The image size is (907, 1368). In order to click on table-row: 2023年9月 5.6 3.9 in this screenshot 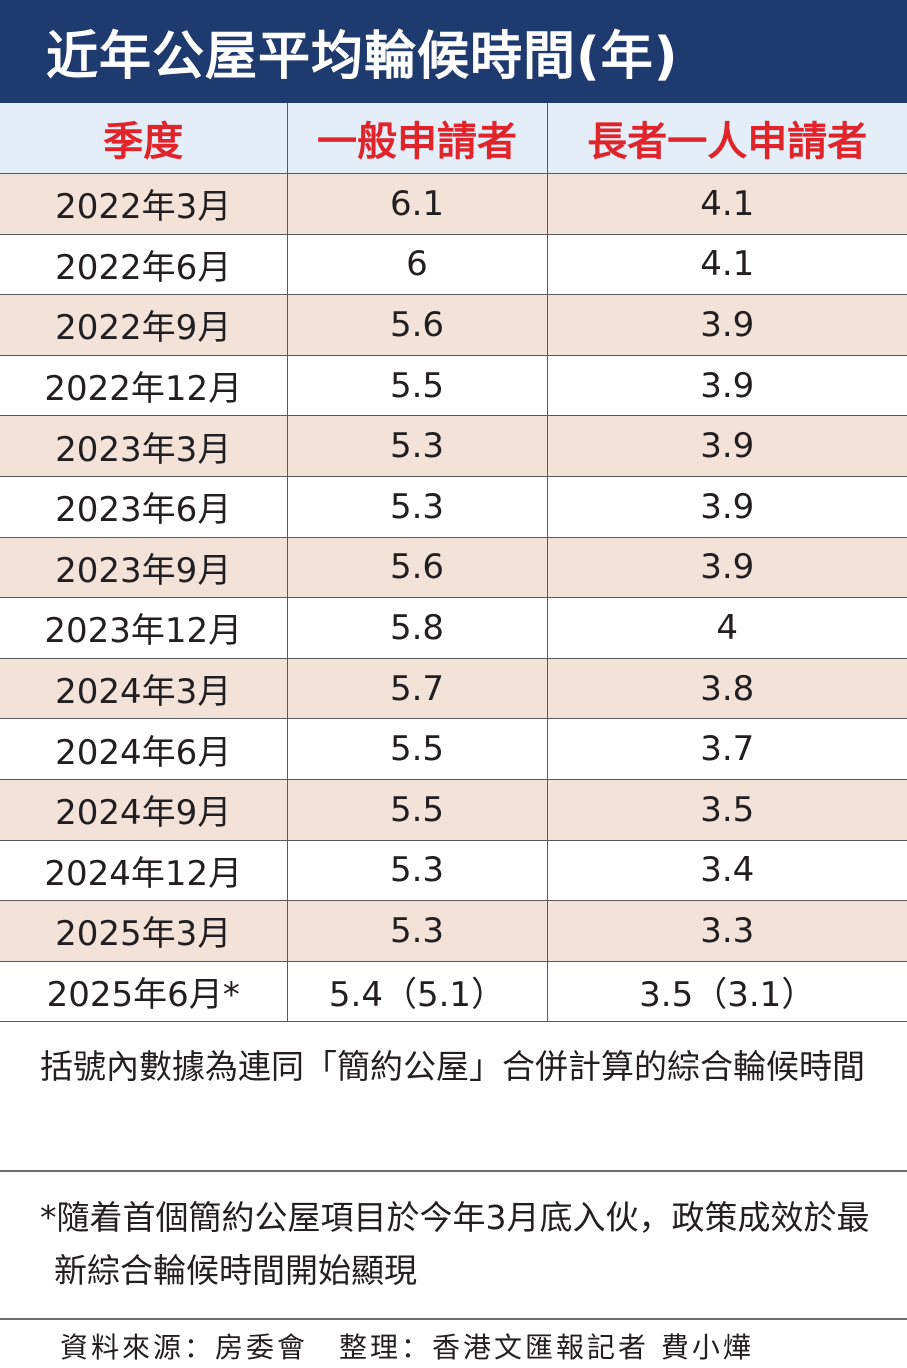, I will do `click(453, 567)`.